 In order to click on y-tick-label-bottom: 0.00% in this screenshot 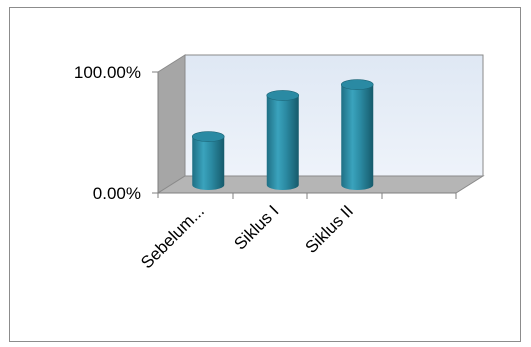, I will do `click(117, 193)`.